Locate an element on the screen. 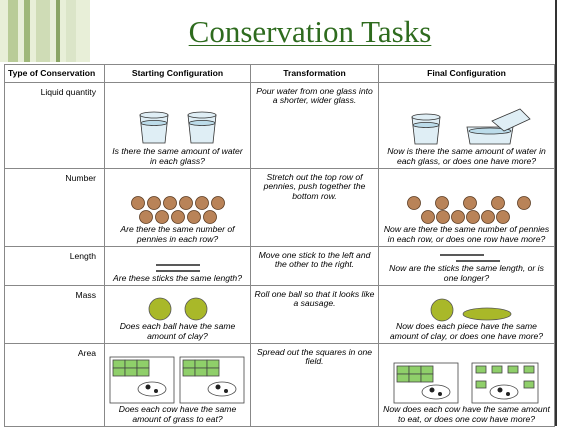 The width and height of the screenshot is (563, 427). start-cell: Are these sticks the same length? is located at coordinates (177, 266).